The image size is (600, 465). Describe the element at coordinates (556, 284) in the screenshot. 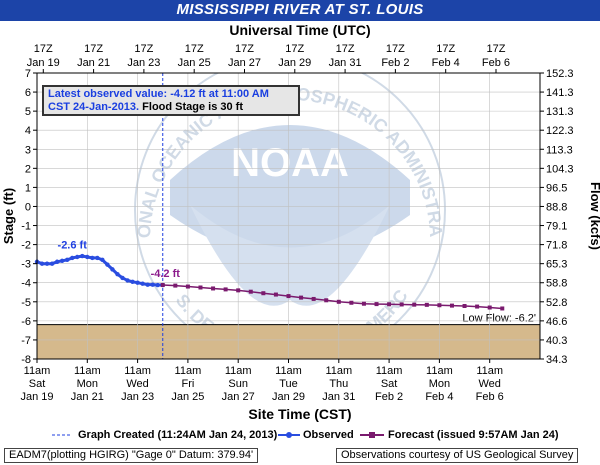

I see `right-tick-label: 58.8` at that location.